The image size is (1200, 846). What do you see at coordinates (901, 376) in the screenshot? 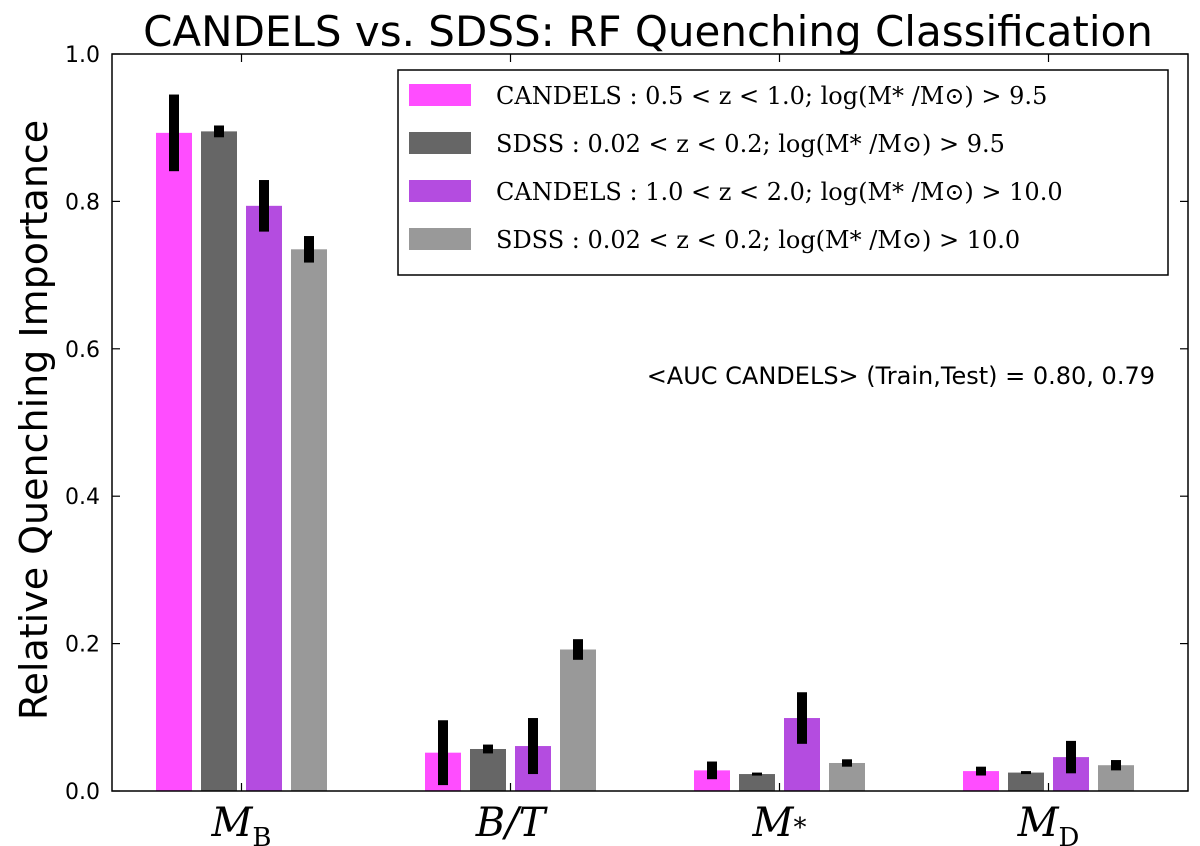
I see `auc-annotation: <AUC CANDELS> (Train,Test) = 0.80, 0.79` at bounding box center [901, 376].